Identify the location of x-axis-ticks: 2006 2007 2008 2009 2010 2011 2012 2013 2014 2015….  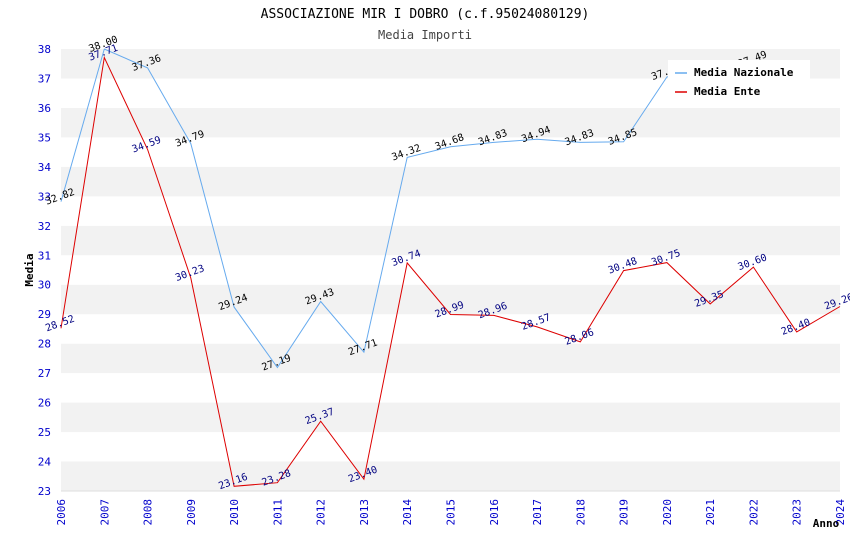
(451, 512).